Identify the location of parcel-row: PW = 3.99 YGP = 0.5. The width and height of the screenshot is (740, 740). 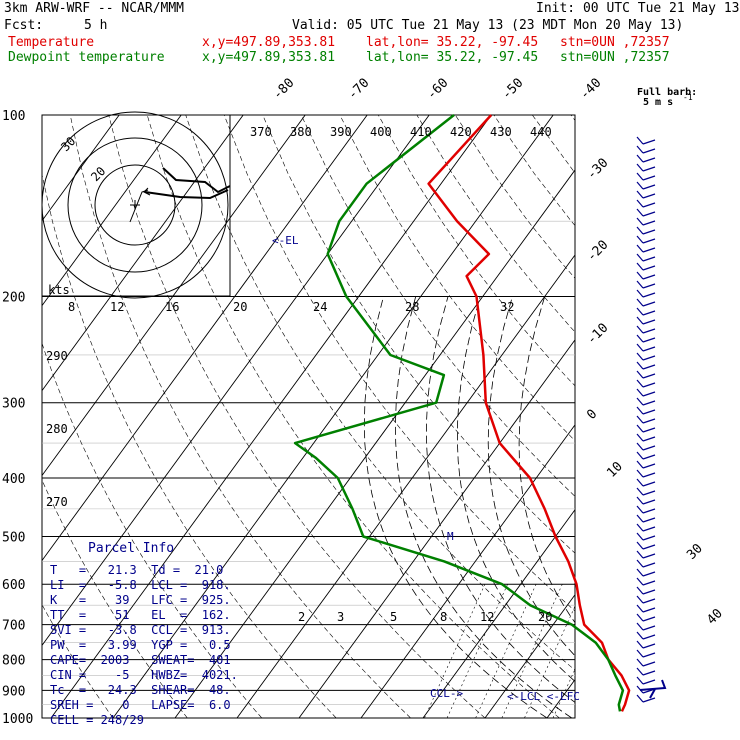
(140, 645).